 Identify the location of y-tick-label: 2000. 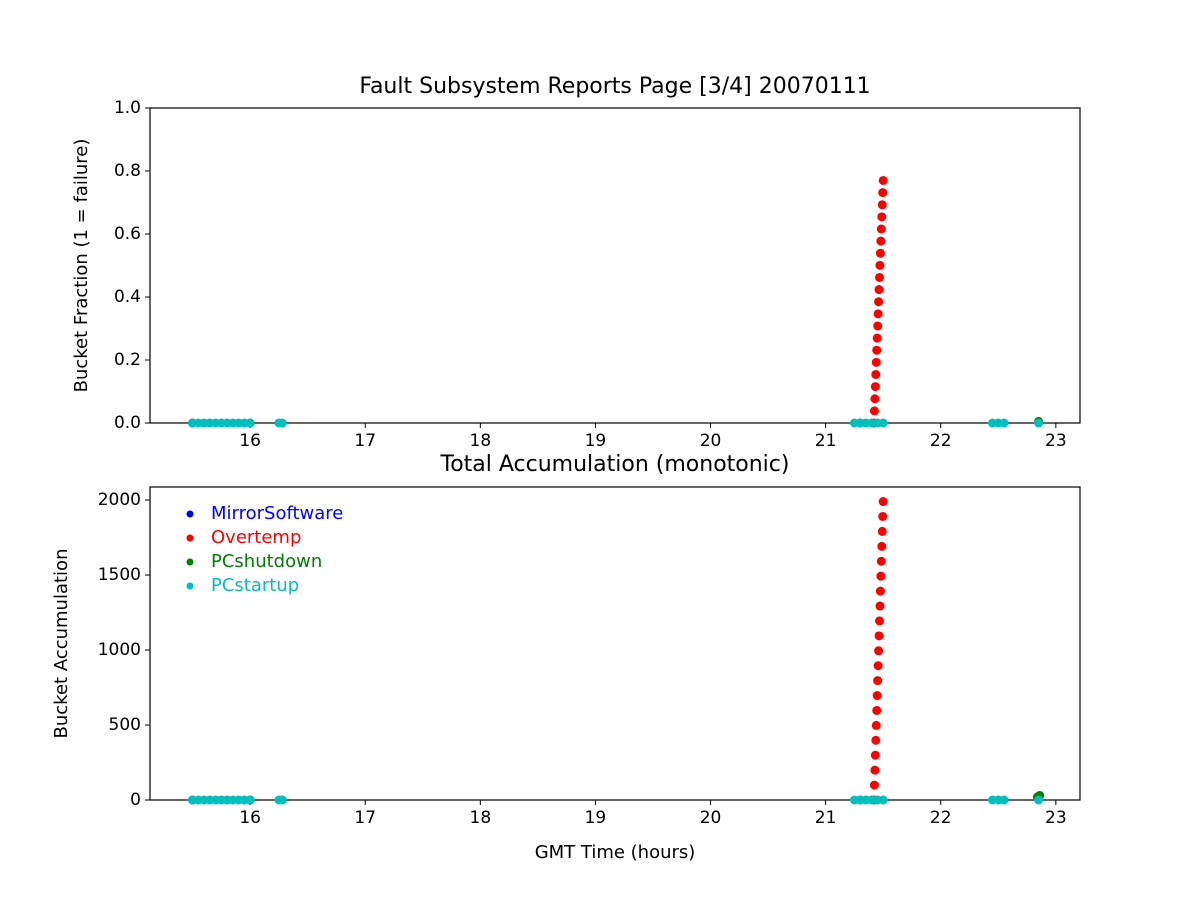
(119, 500).